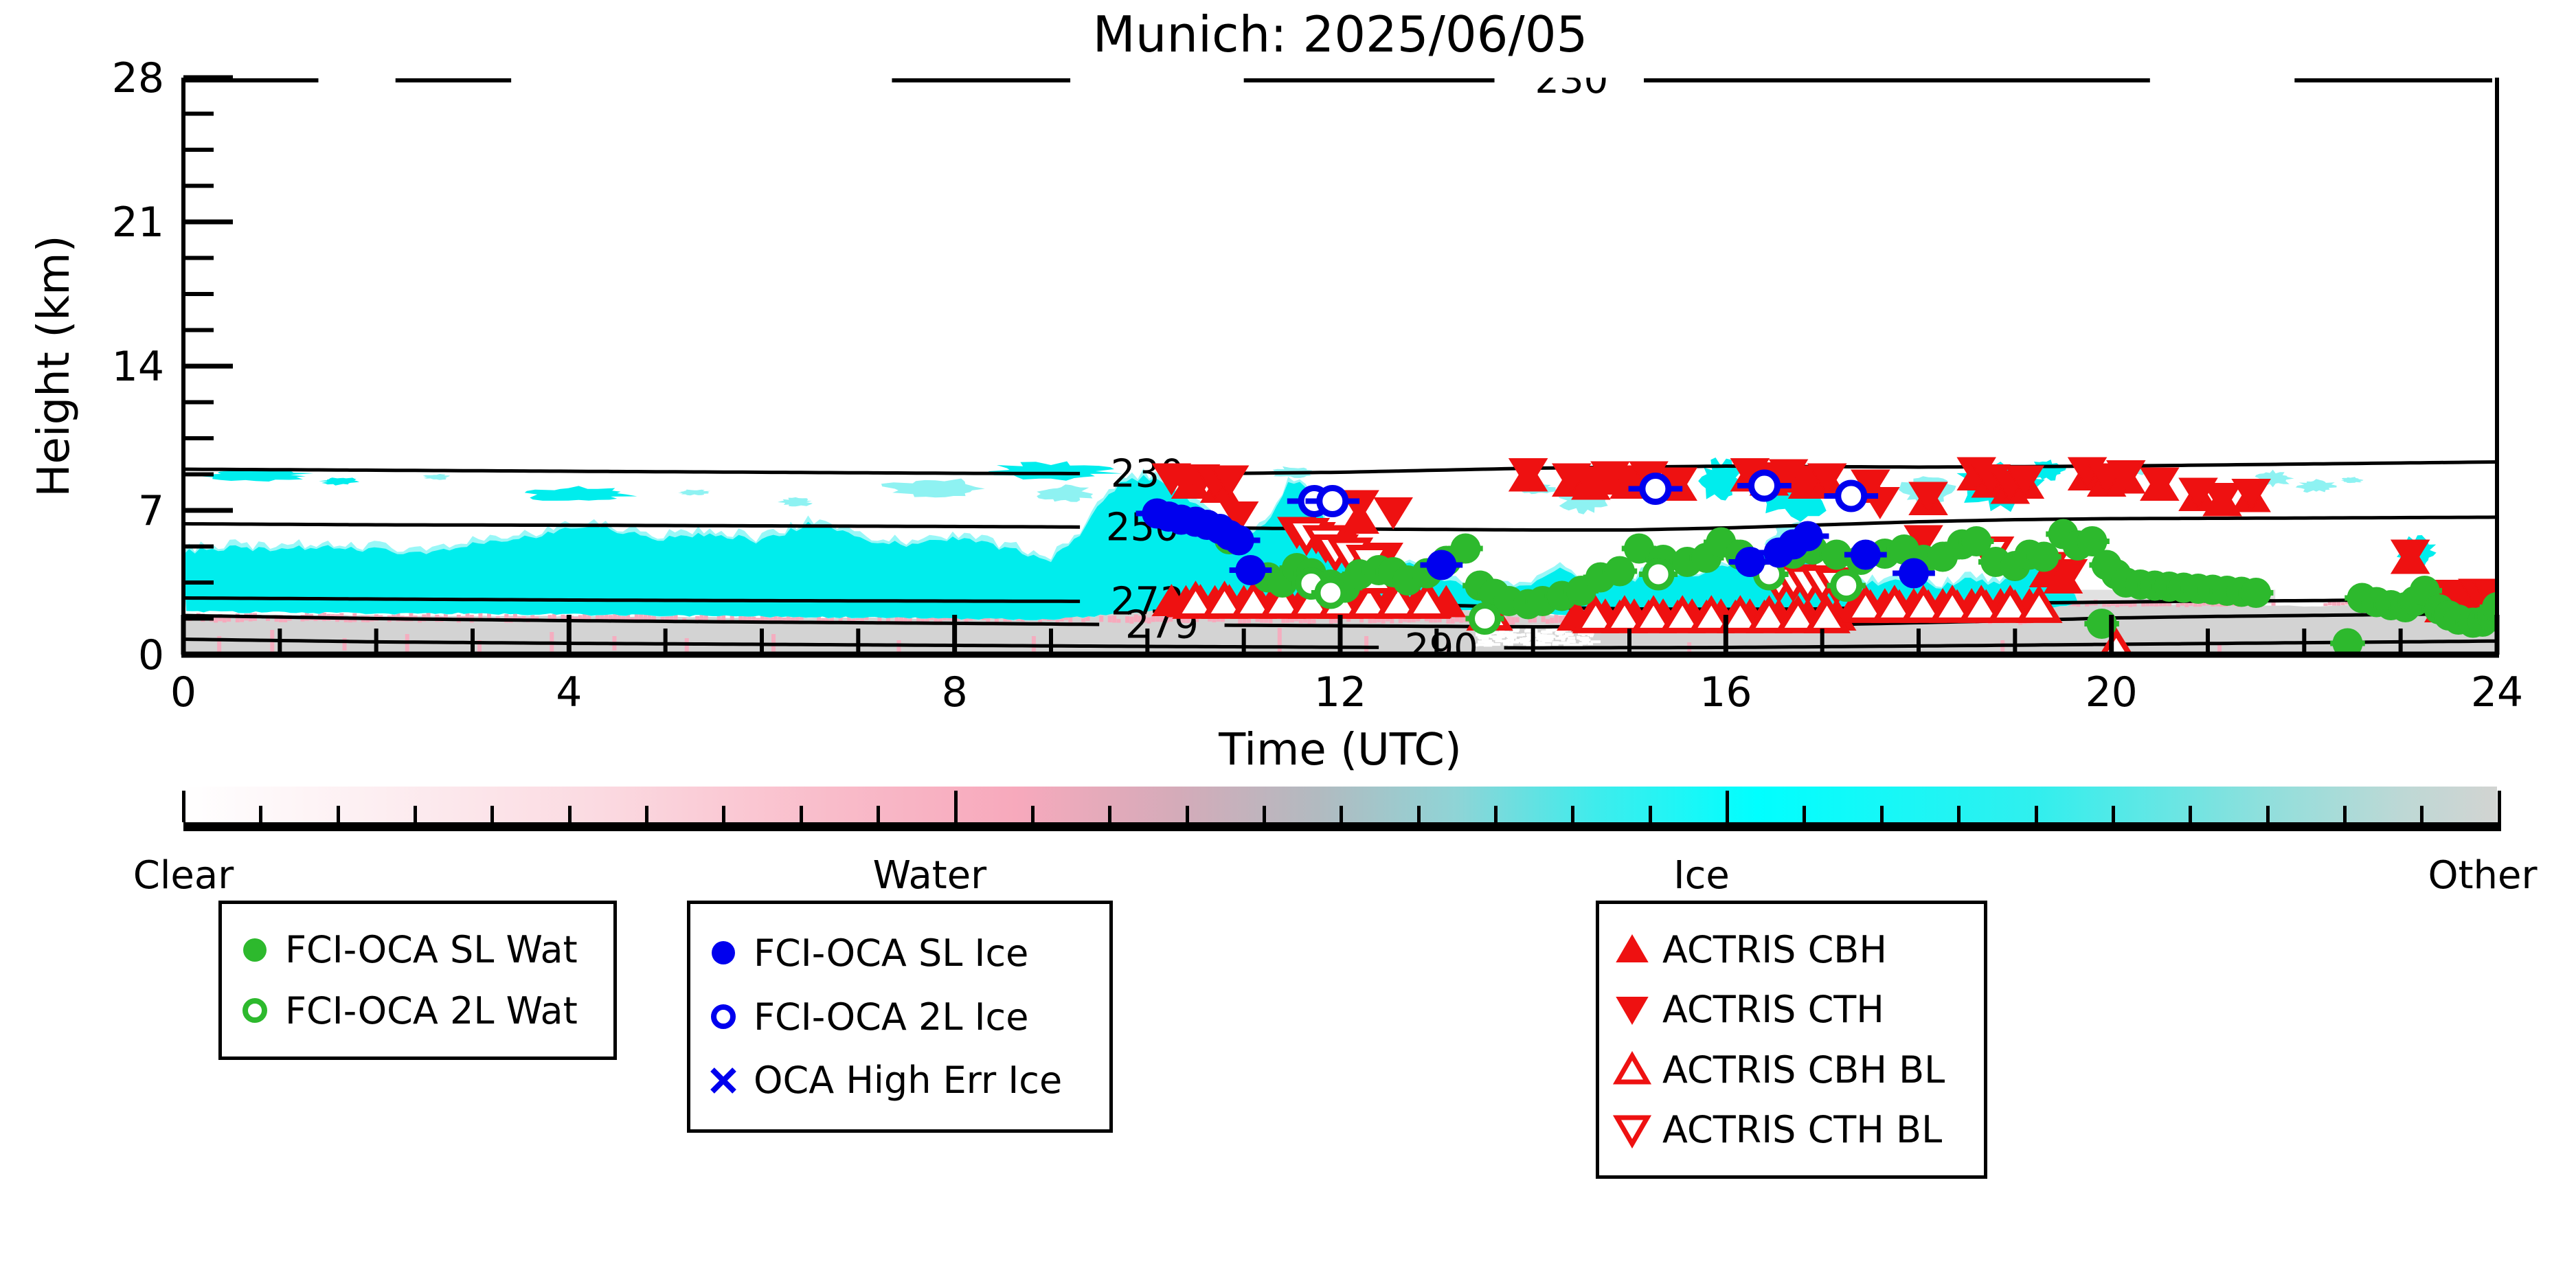 Image resolution: width=2576 pixels, height=1288 pixels. I want to click on legend-item-fci-oca-2l-wat: FCI-OCA 2L Wat, so click(418, 1010).